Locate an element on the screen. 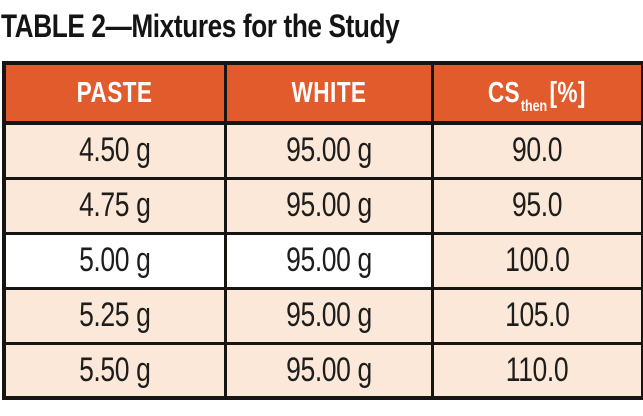 Image resolution: width=643 pixels, height=416 pixels. cell-paste-value: 5.50 g is located at coordinates (115, 369).